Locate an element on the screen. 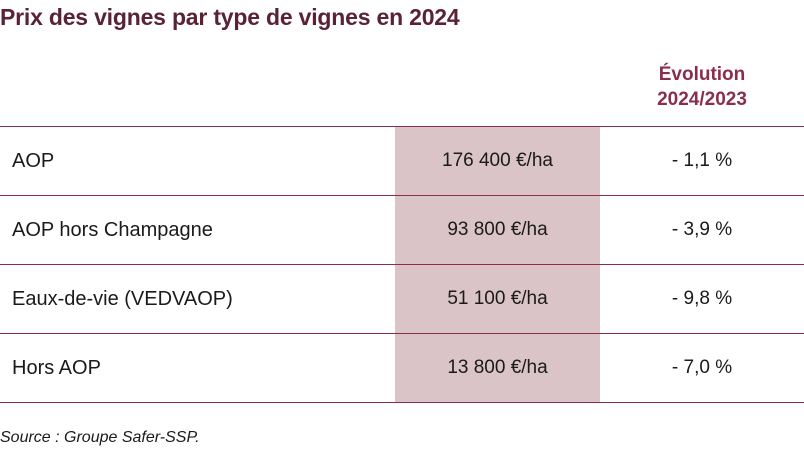 The height and width of the screenshot is (454, 804). row-label: AOP hors Champagne is located at coordinates (112, 229).